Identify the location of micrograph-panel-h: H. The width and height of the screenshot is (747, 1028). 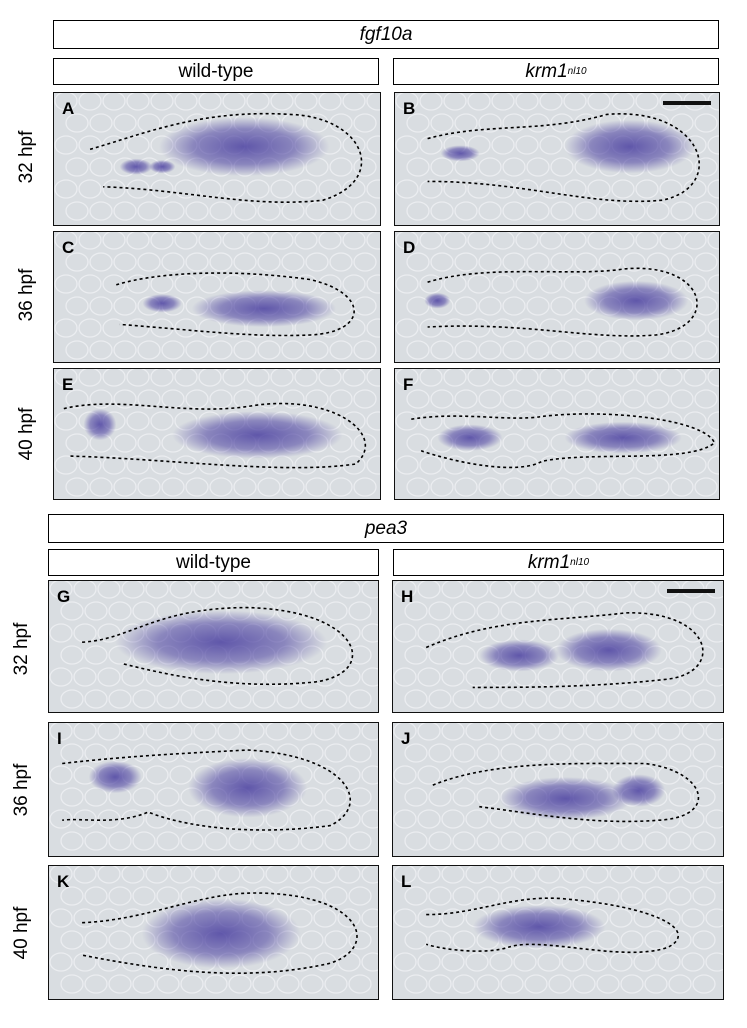
(558, 646).